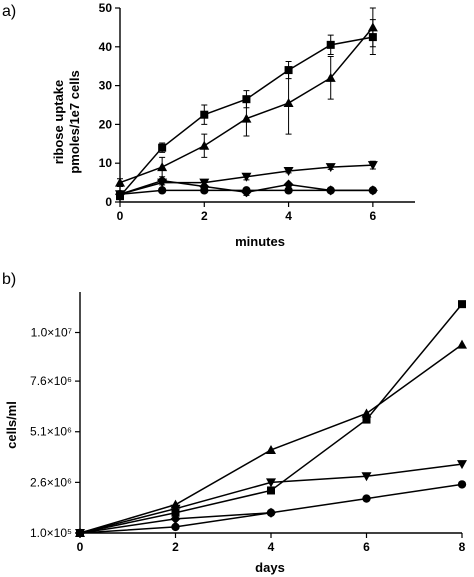  Describe the element at coordinates (366, 547) in the screenshot. I see `x-tick-label-b: 6` at that location.